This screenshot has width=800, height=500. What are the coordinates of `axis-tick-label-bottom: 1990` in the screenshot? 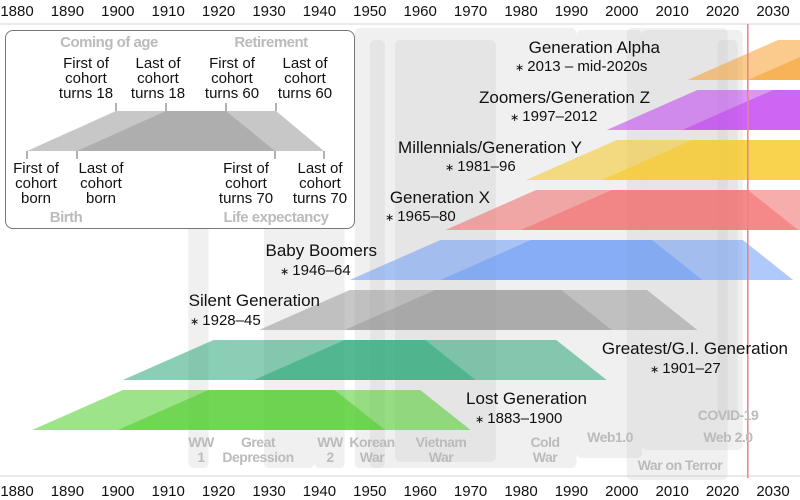 It's located at (571, 491).